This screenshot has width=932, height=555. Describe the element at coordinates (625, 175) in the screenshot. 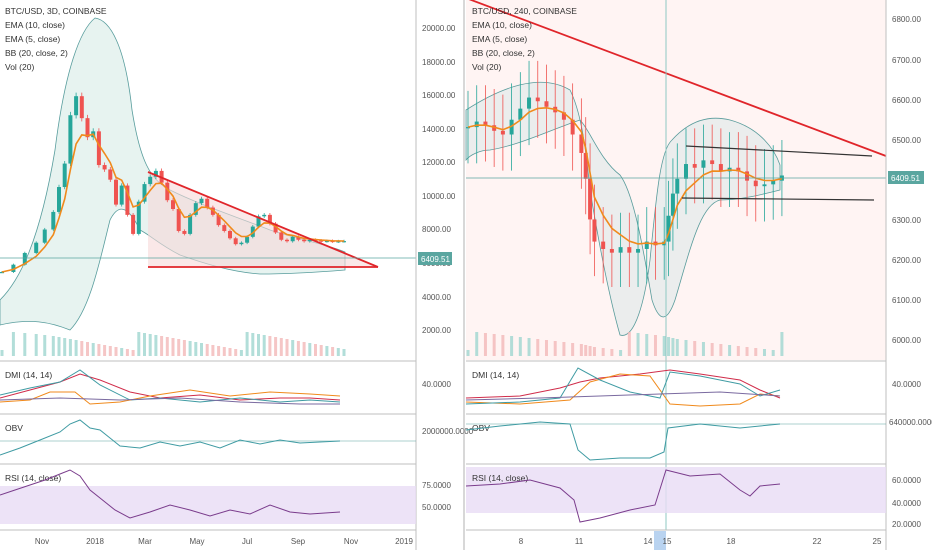

I see `right-ema-line` at that location.